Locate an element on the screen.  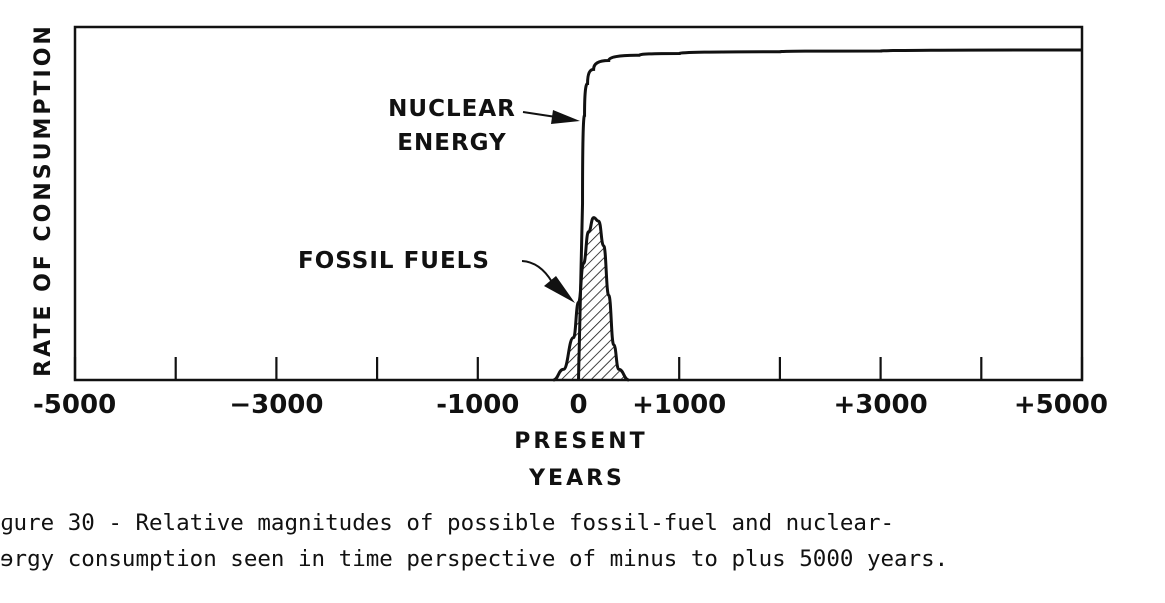
x-tick-label: +5000 is located at coordinates (1061, 405).